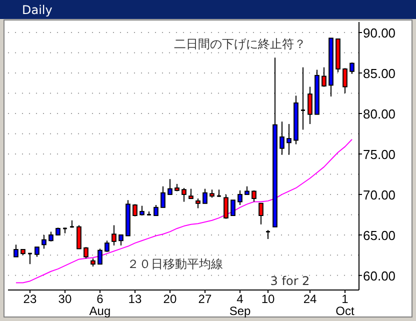 Image resolution: width=416 pixels, height=321 pixels. Describe the element at coordinates (379, 154) in the screenshot. I see `y-tick-label: 75.00` at that location.